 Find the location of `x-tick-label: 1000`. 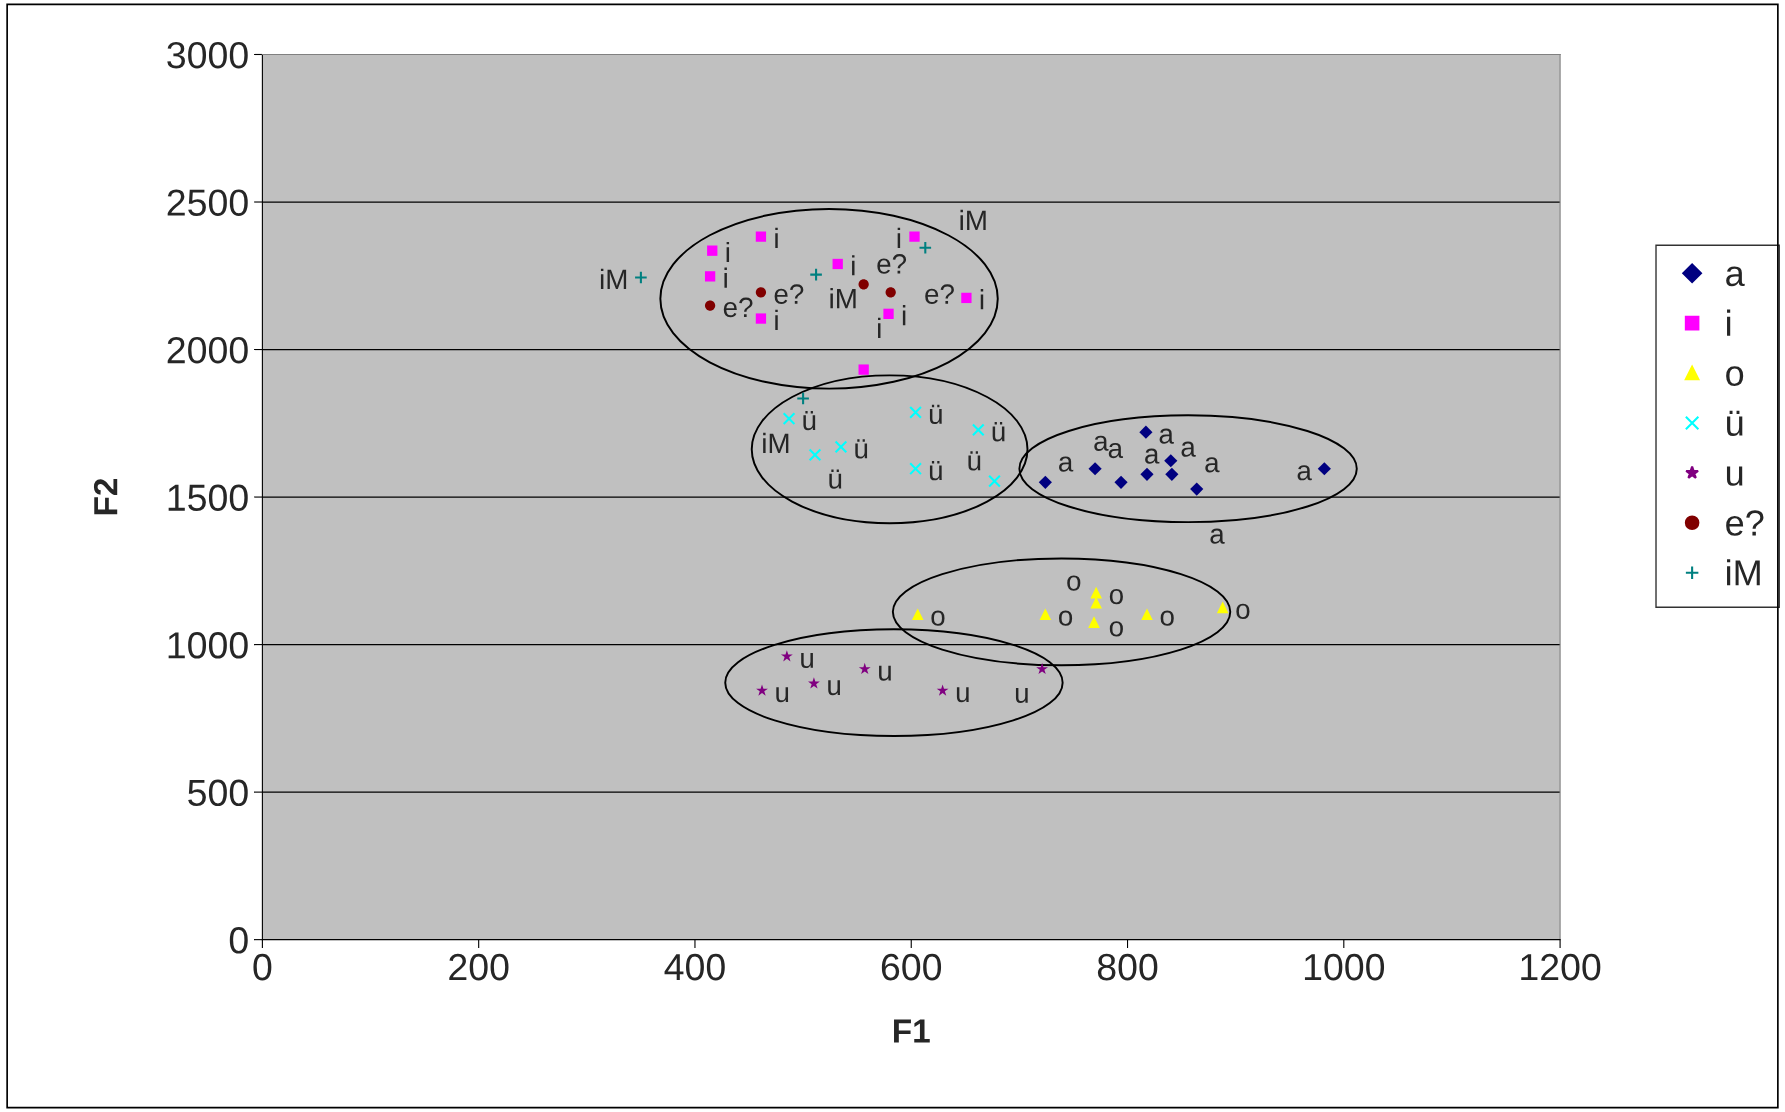

x-tick-label: 1000 is located at coordinates (1344, 967).